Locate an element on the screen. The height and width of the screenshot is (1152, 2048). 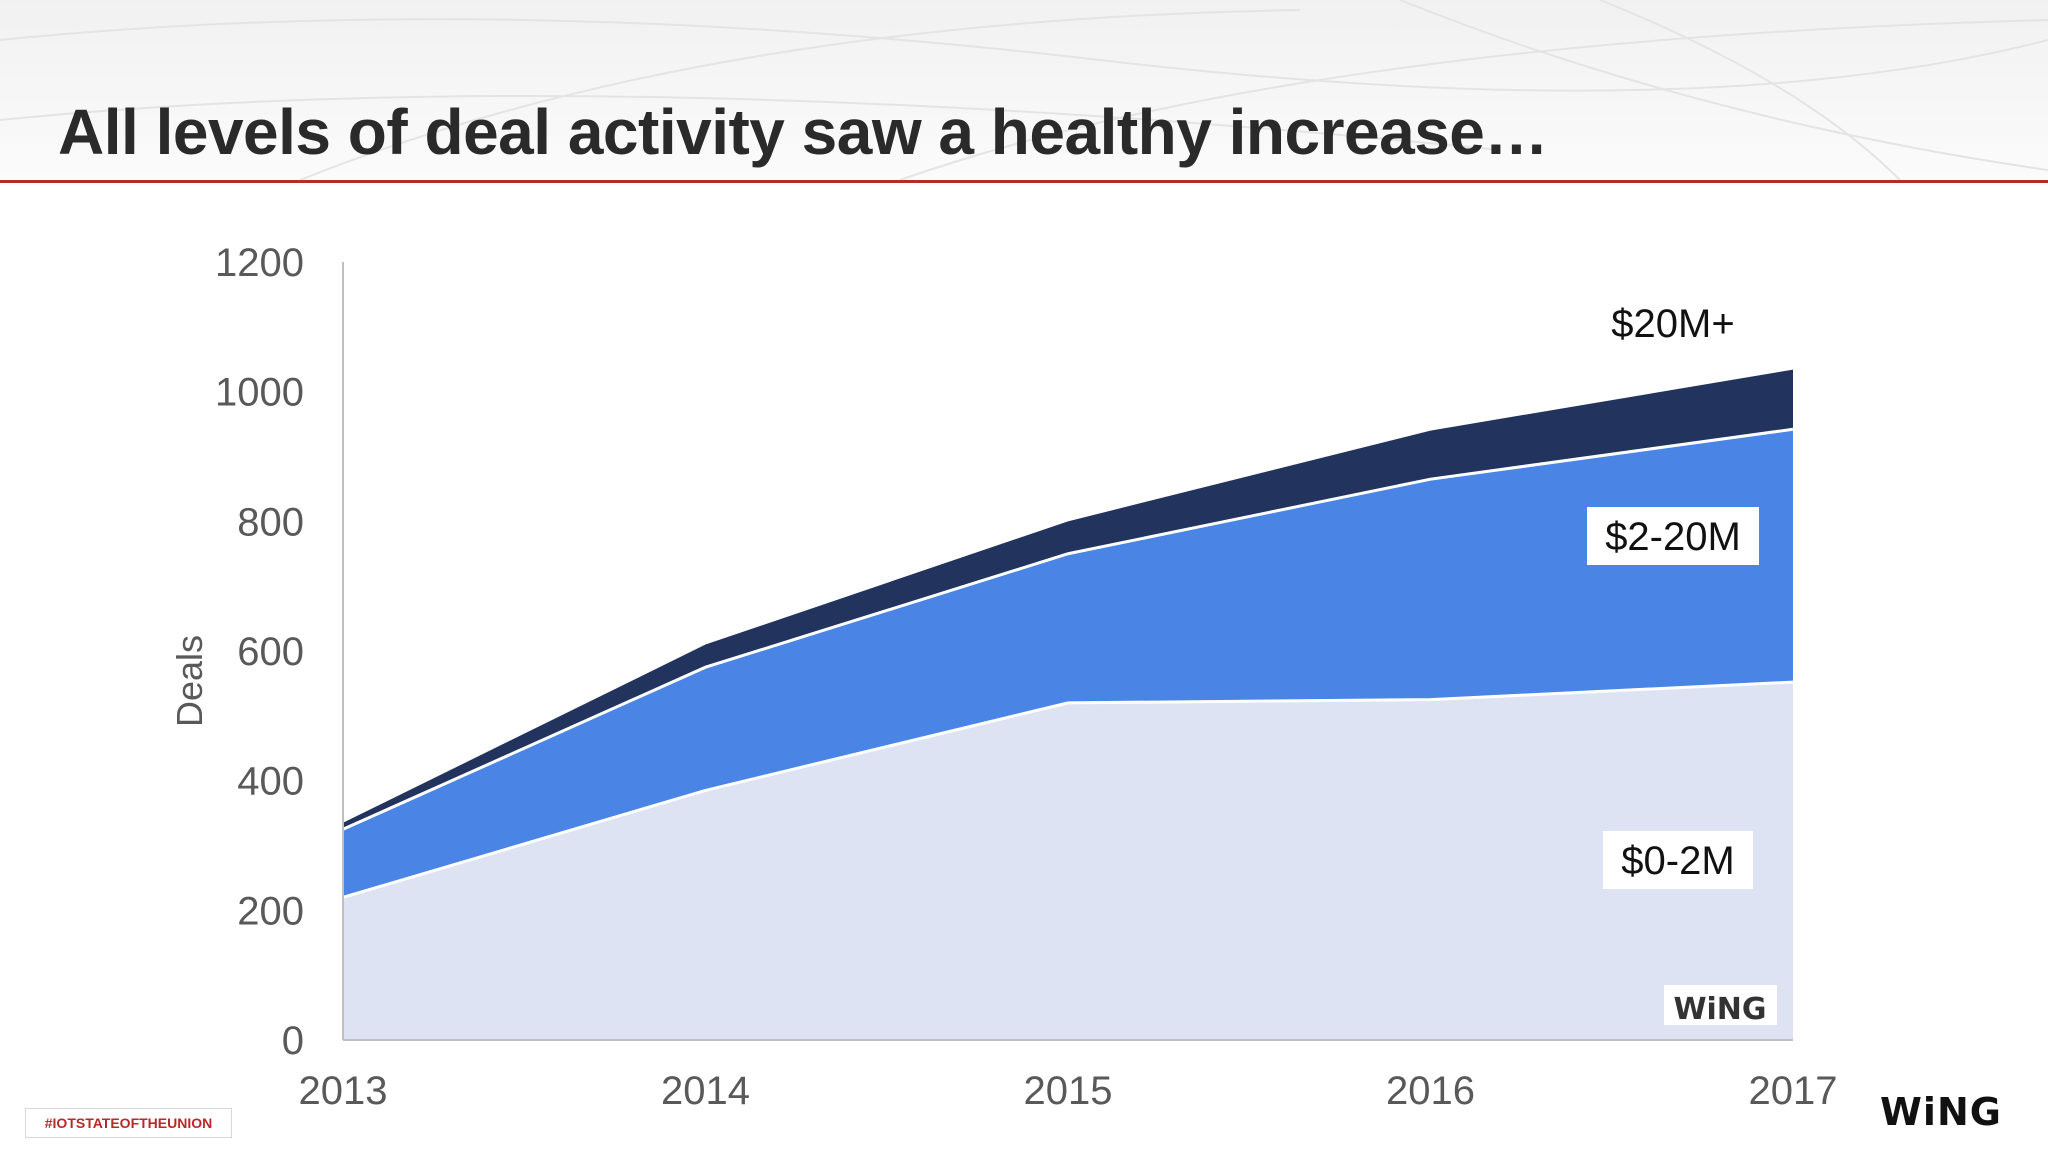
y-tick-label: 1000 is located at coordinates (259, 393).